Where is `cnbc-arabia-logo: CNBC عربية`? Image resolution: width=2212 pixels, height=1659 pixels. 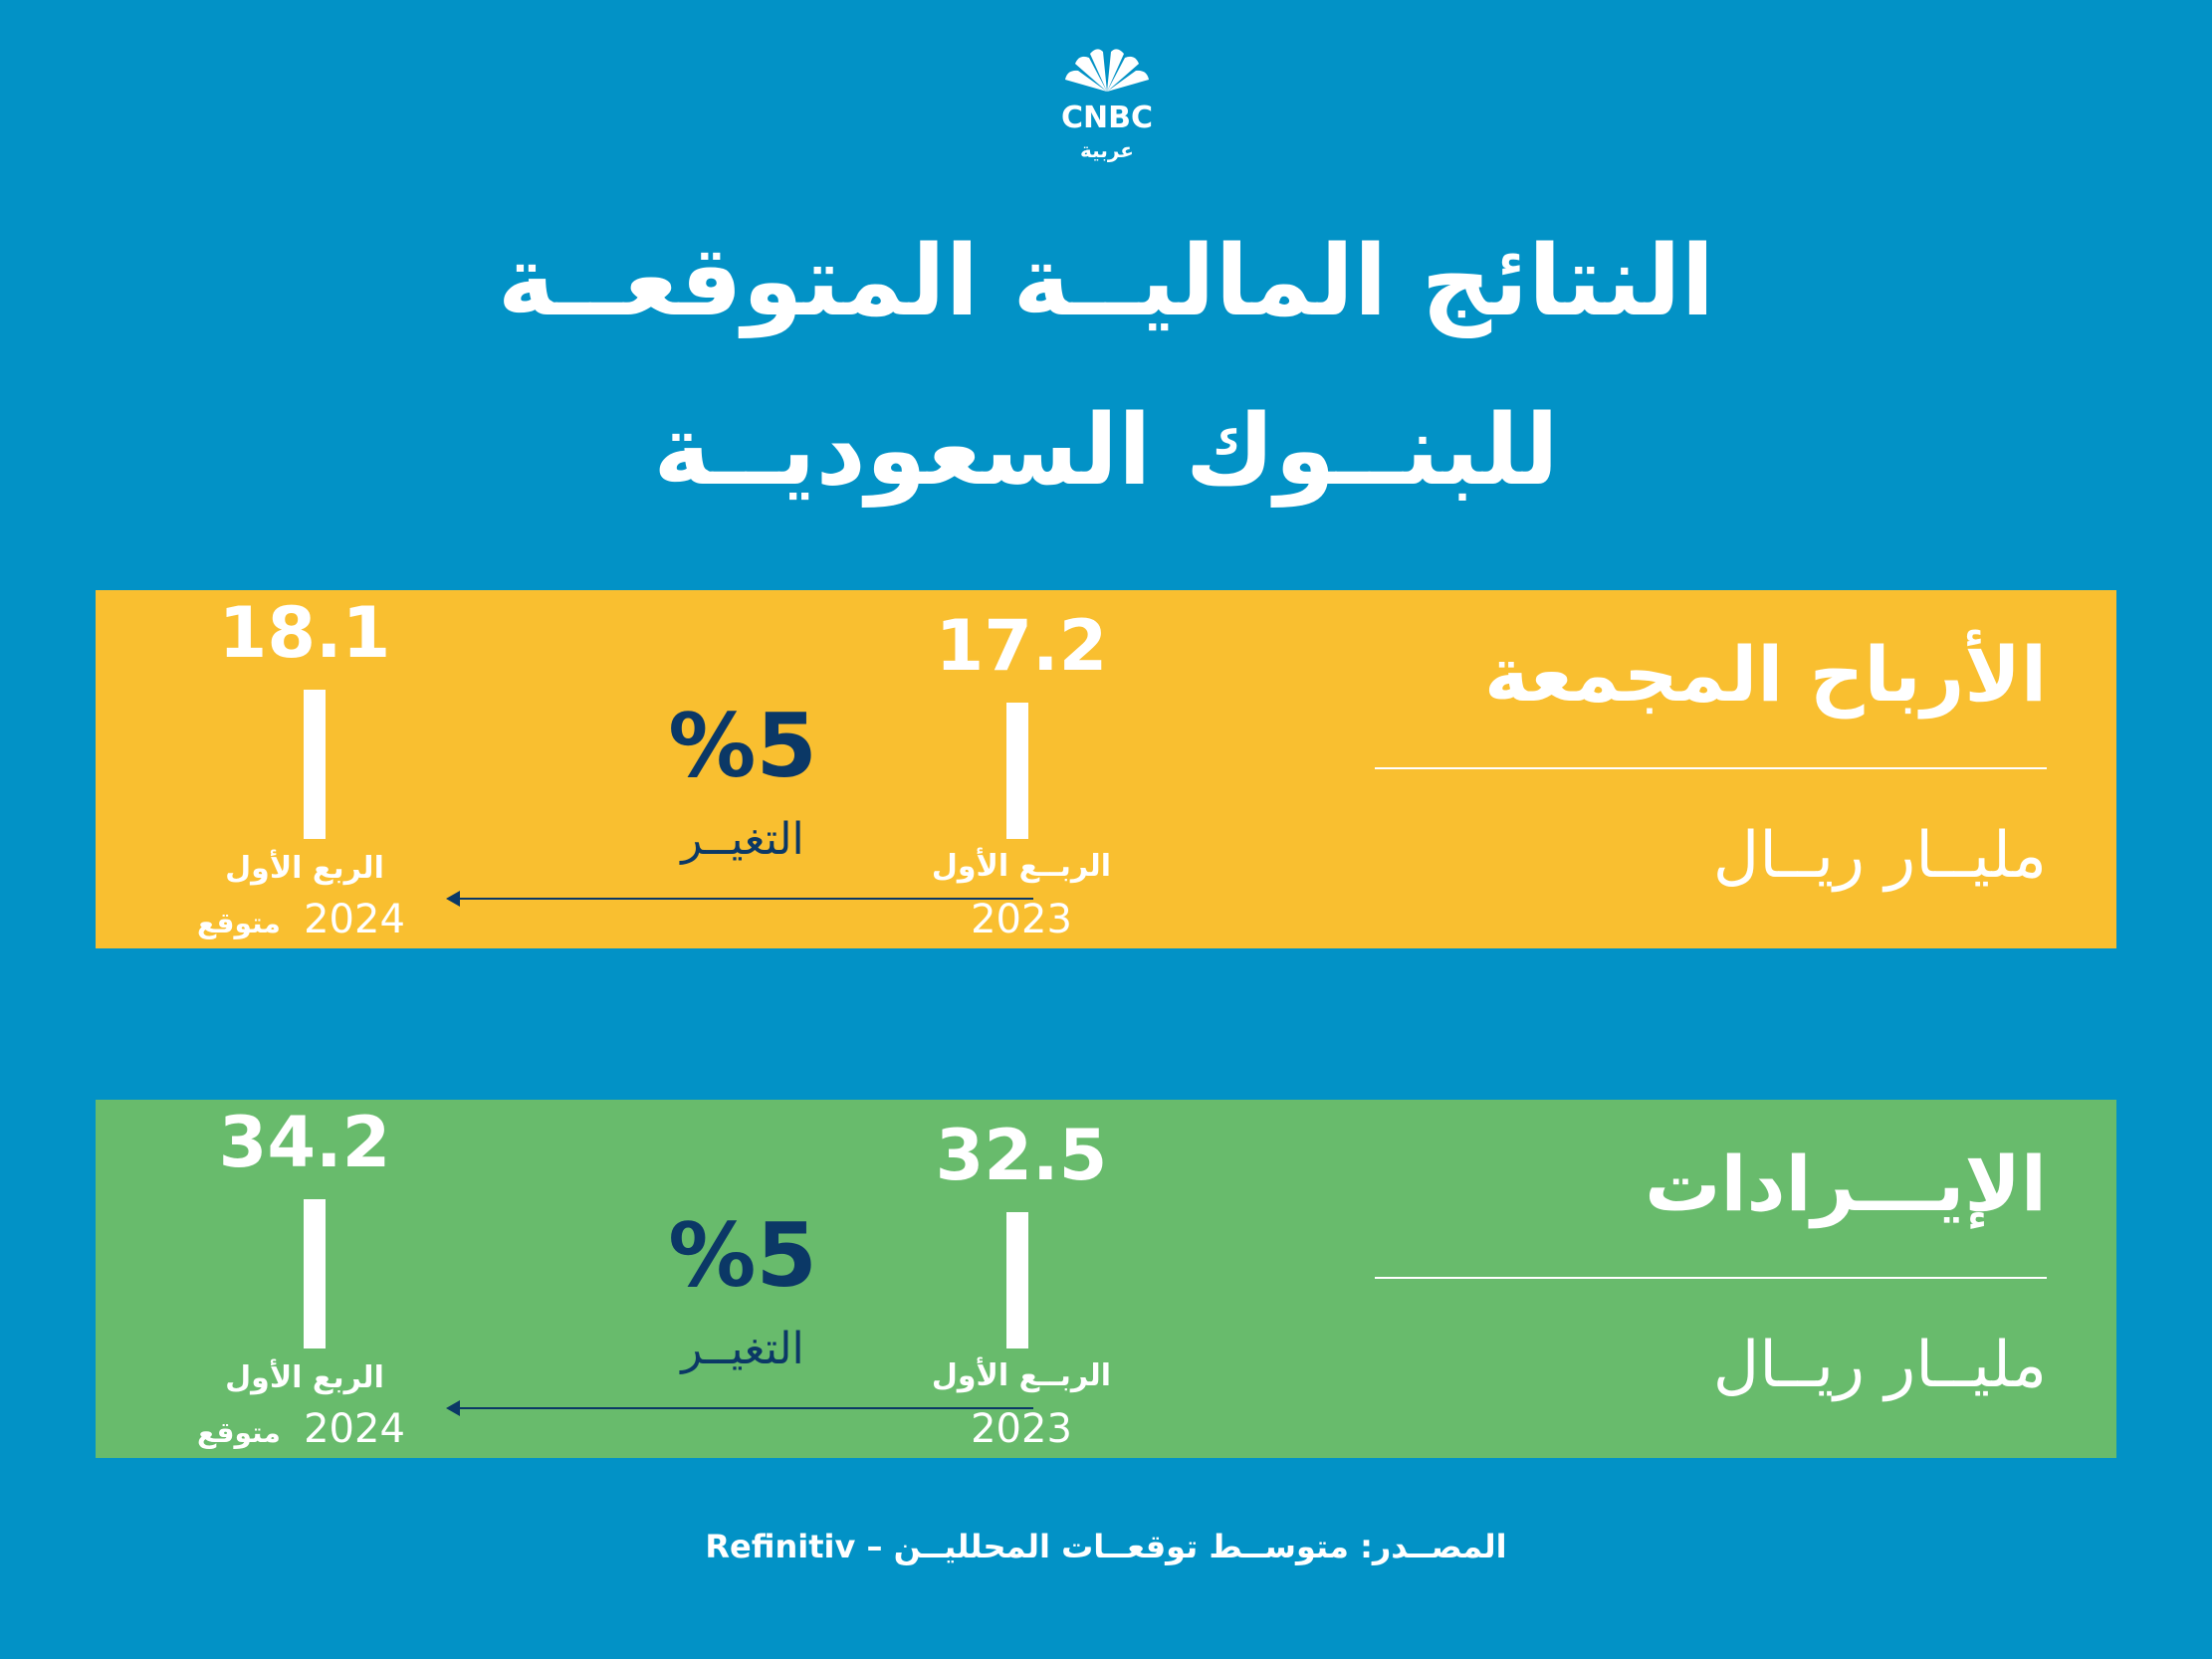 cnbc-arabia-logo: CNBC عربية is located at coordinates (1107, 102).